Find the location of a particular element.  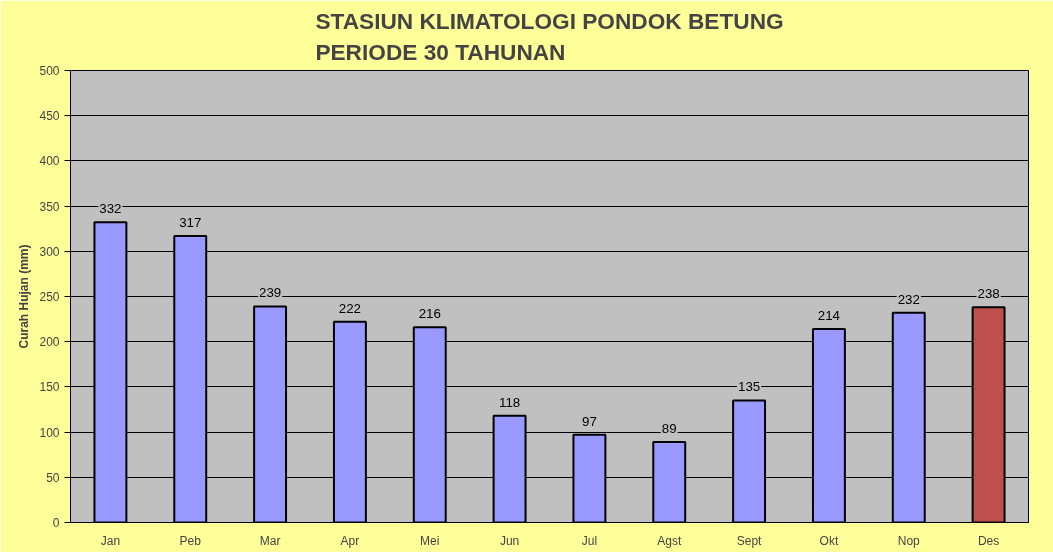

x-tick-label: Des is located at coordinates (988, 540).